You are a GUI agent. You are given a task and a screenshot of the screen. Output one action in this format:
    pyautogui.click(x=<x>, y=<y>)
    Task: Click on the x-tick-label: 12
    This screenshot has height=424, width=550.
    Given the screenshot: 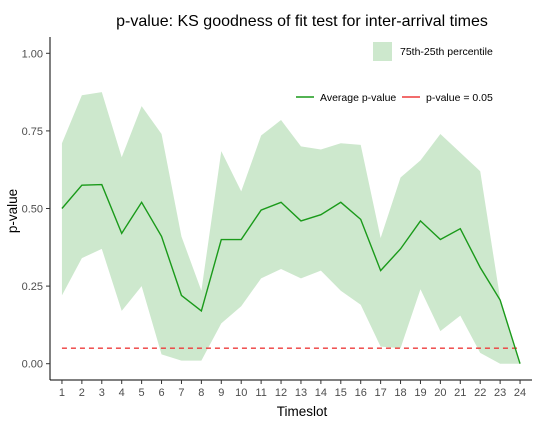 What is the action you would take?
    pyautogui.click(x=281, y=393)
    